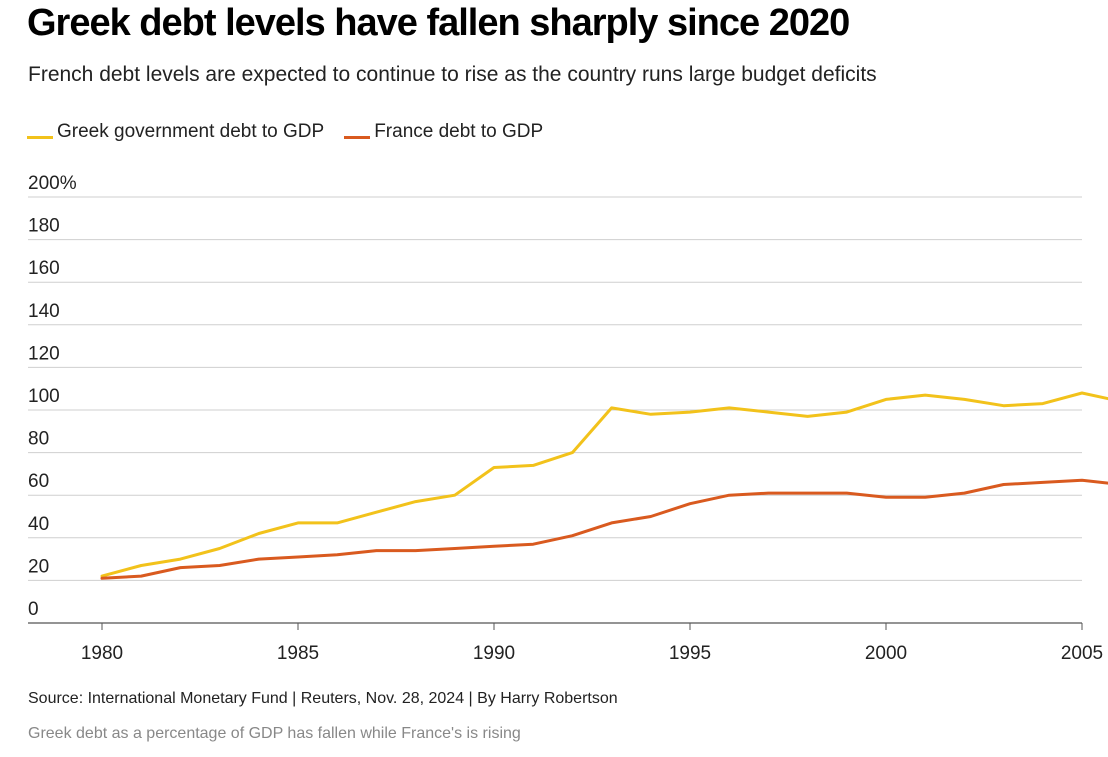 This screenshot has height=757, width=1108. Describe the element at coordinates (44, 226) in the screenshot. I see `y-tick-label: 180` at that location.